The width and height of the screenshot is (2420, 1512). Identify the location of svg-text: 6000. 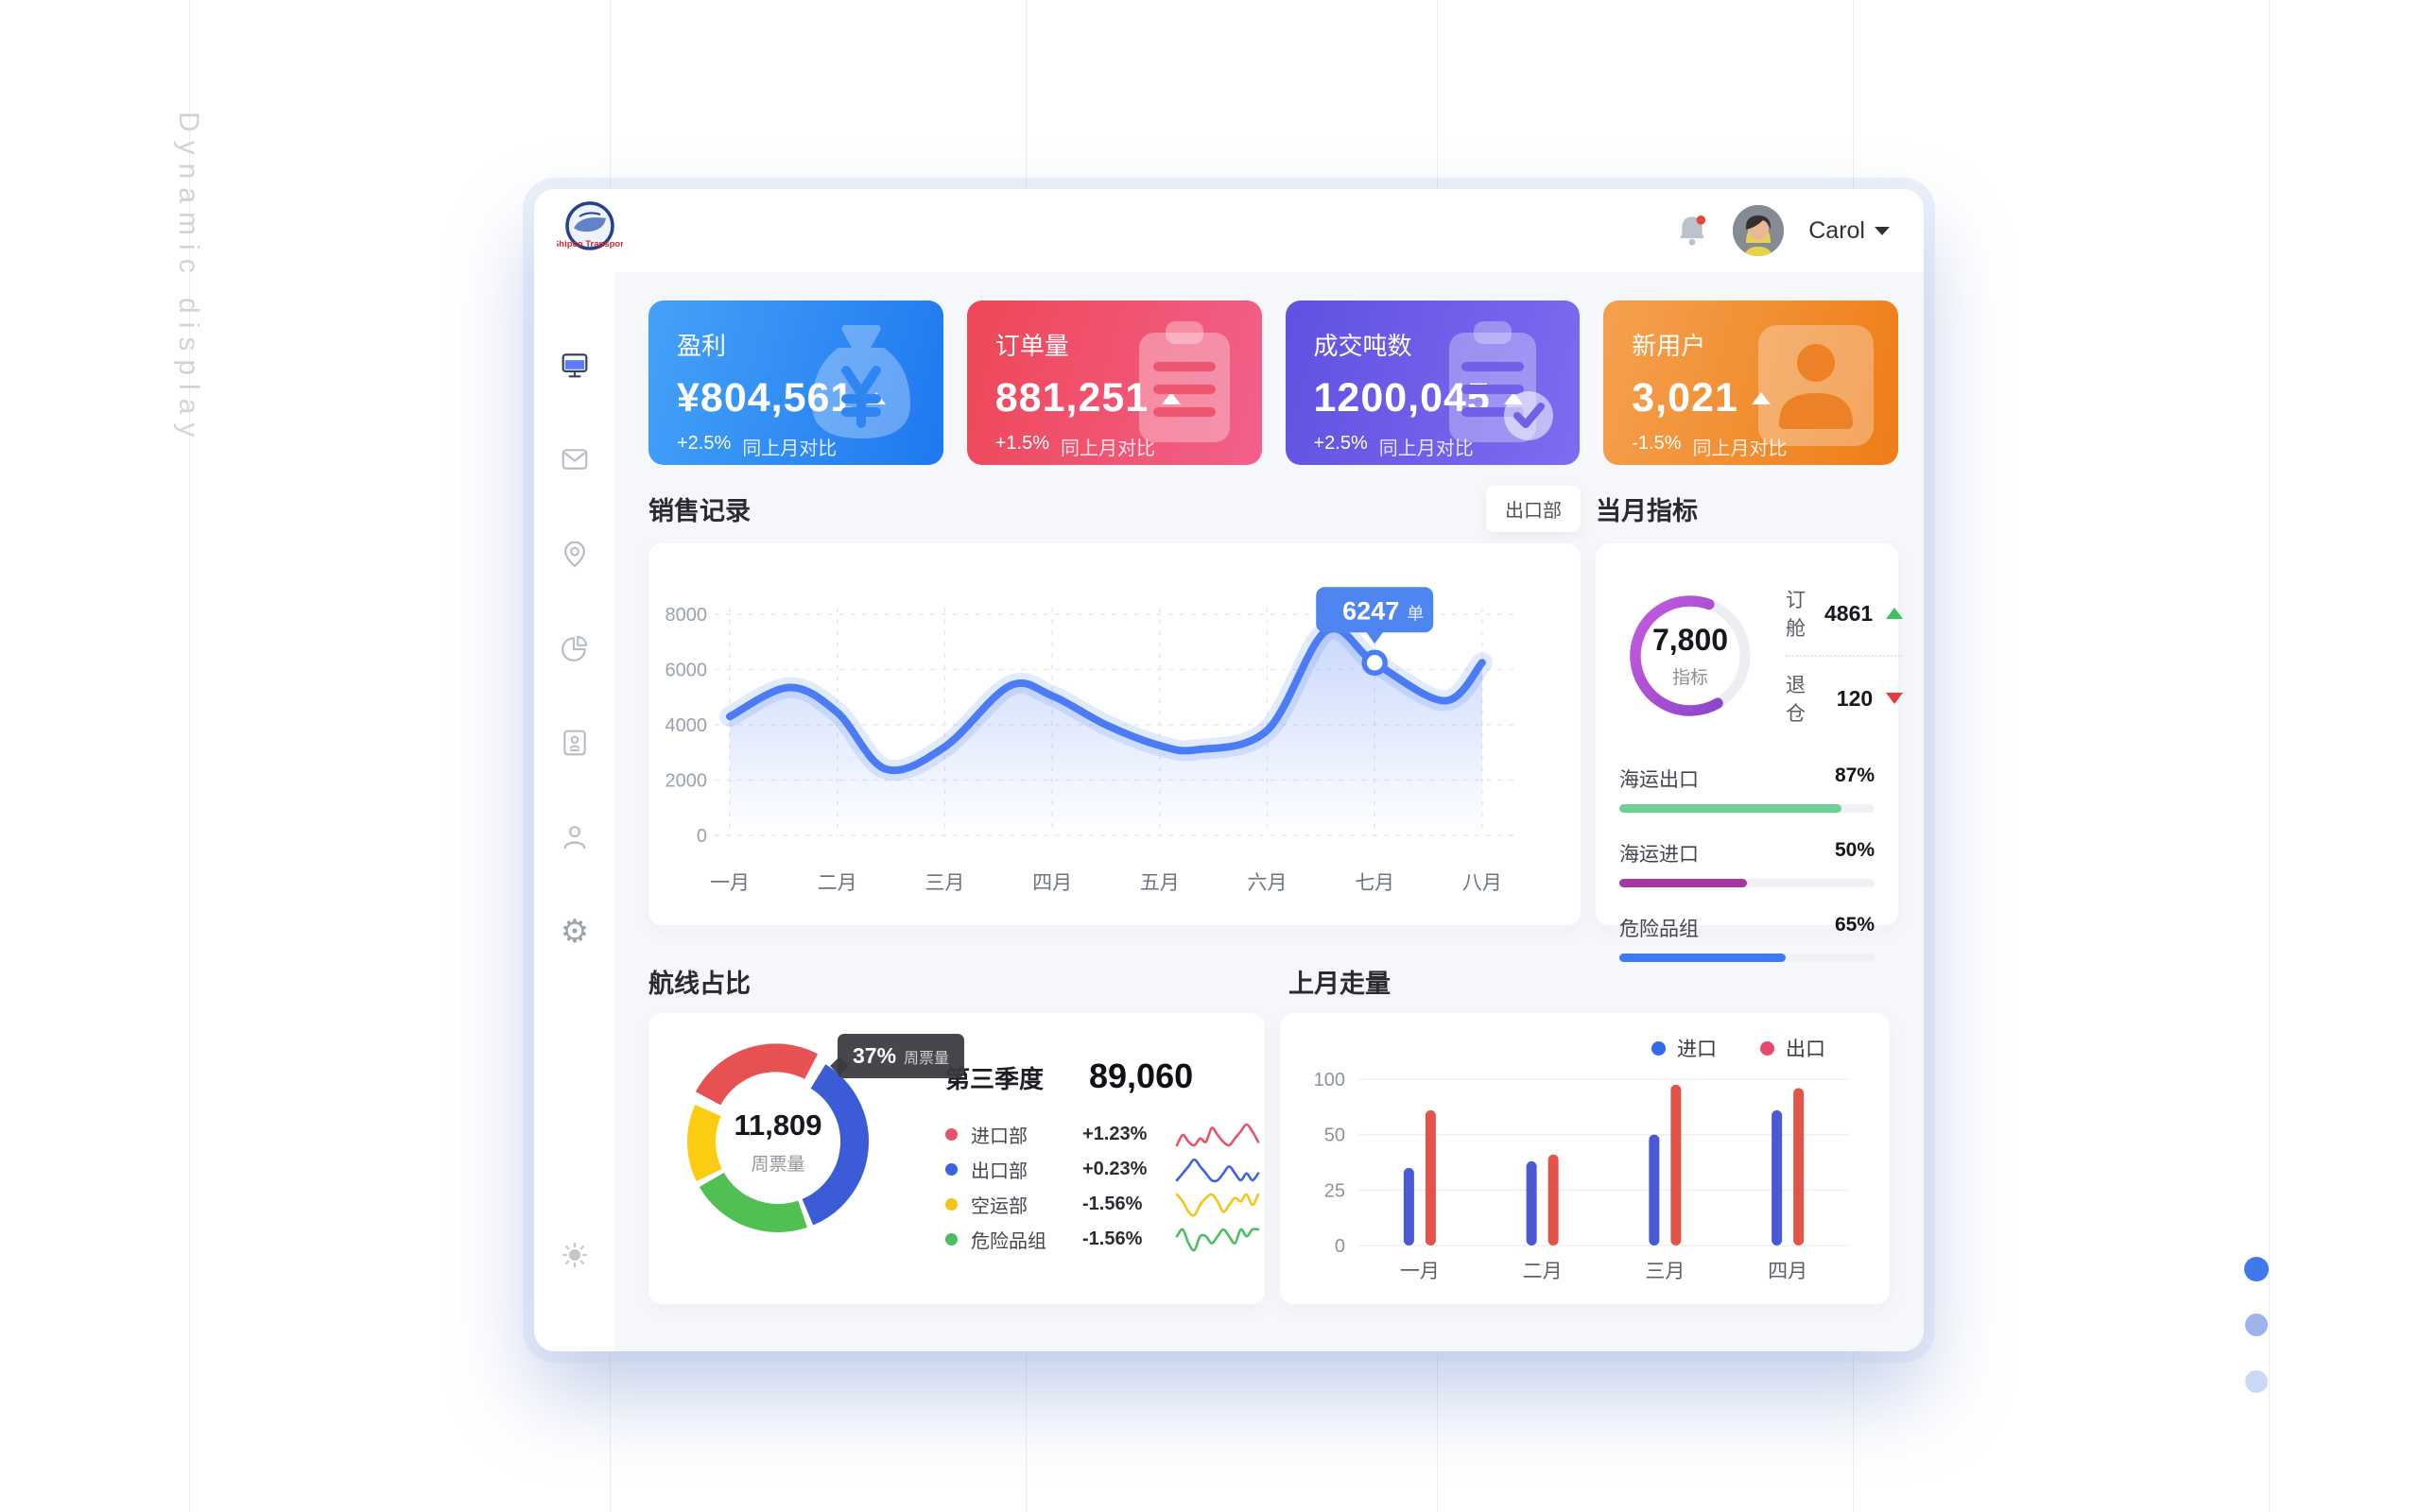
(687, 671).